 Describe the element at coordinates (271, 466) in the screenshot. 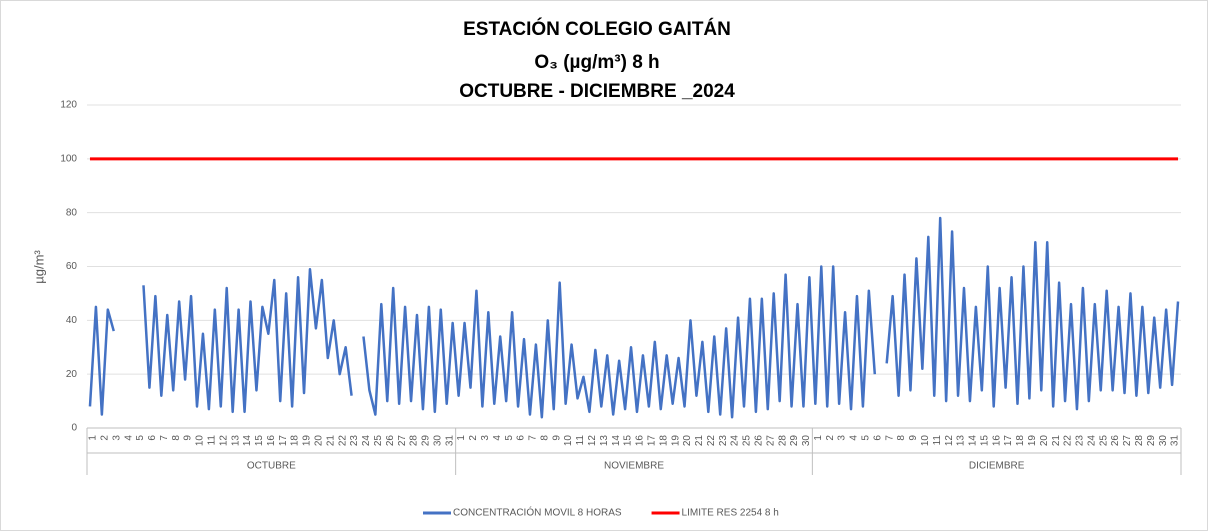

I see `month-label: OCTUBRE` at that location.